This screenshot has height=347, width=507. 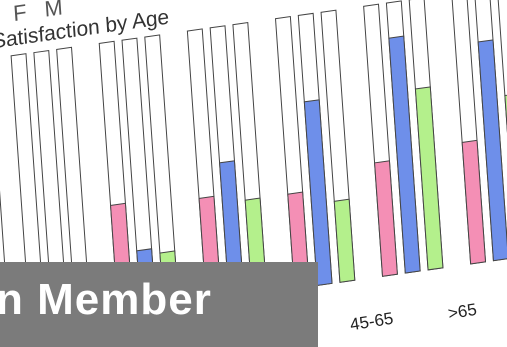 What do you see at coordinates (404, 154) in the screenshot?
I see `bar-g4-s1-fill` at bounding box center [404, 154].